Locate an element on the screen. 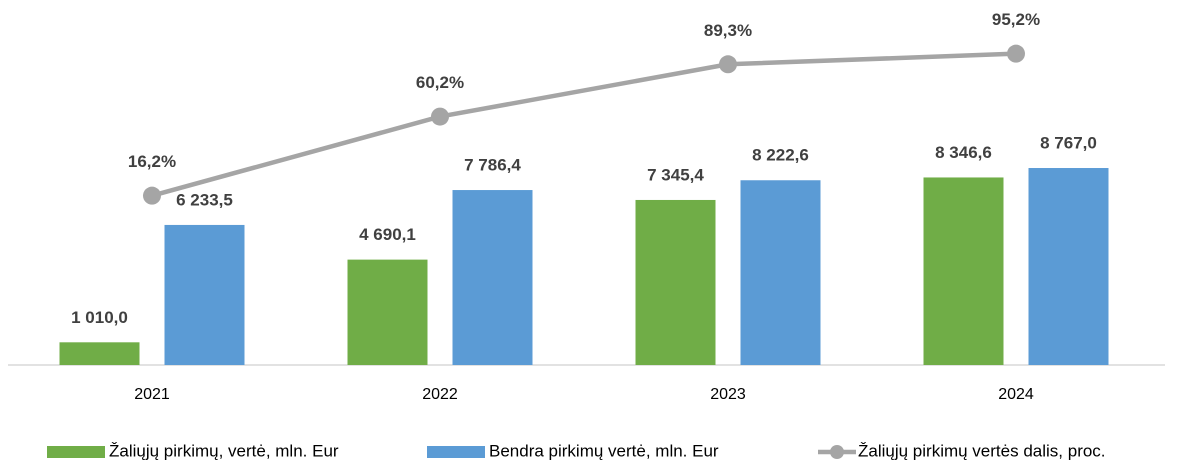 The height and width of the screenshot is (468, 1177). data-label: 95,2% is located at coordinates (1016, 19).